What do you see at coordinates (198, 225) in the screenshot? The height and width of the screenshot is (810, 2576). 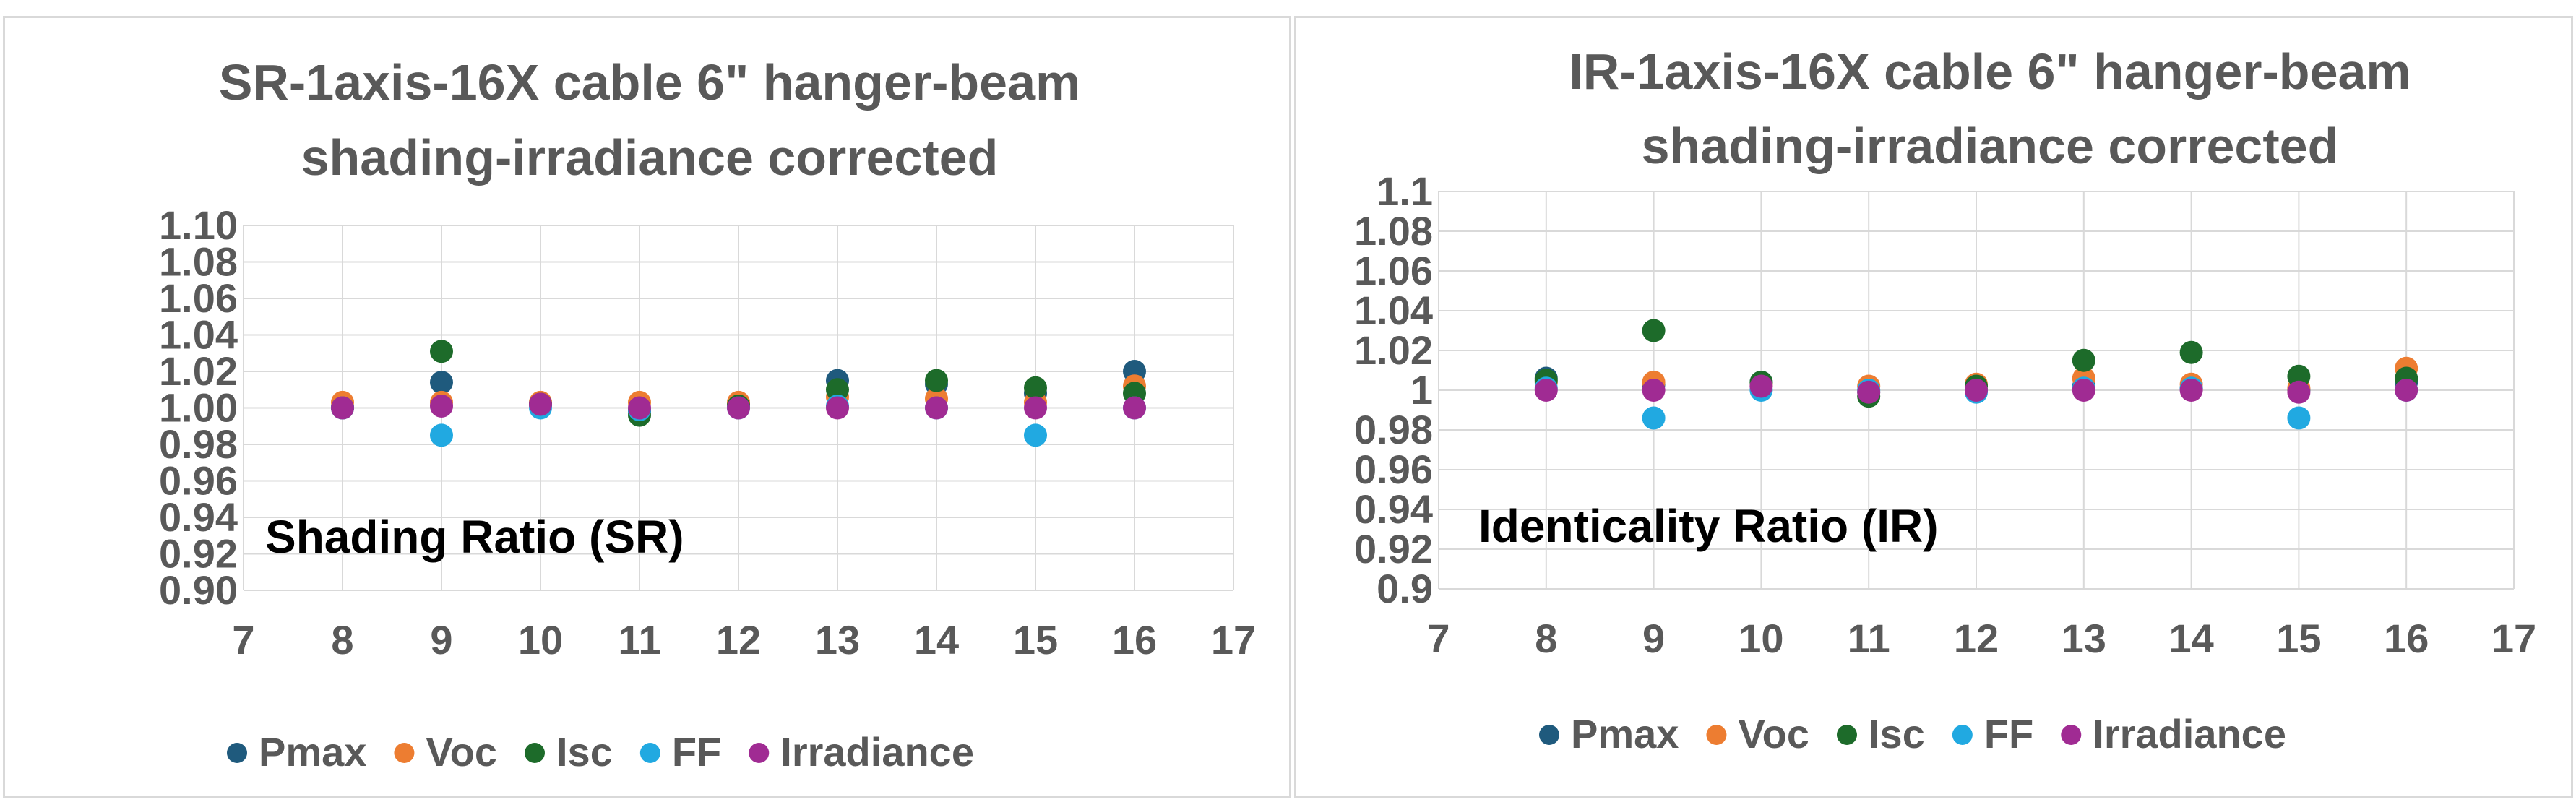 I see `y-tick-label: 1.10` at bounding box center [198, 225].